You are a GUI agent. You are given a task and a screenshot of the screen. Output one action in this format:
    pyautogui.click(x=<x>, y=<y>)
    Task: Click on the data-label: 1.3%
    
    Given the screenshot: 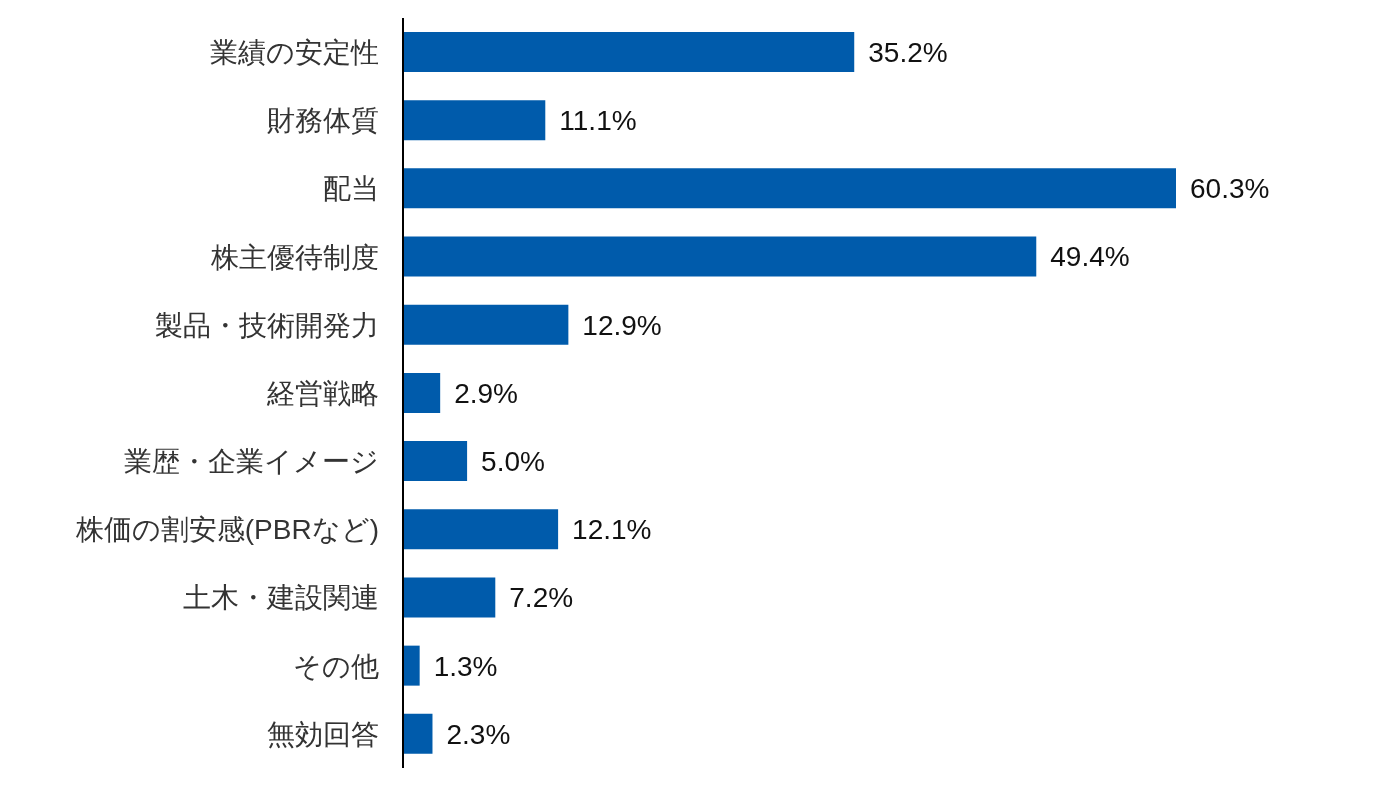 What is the action you would take?
    pyautogui.click(x=465, y=666)
    